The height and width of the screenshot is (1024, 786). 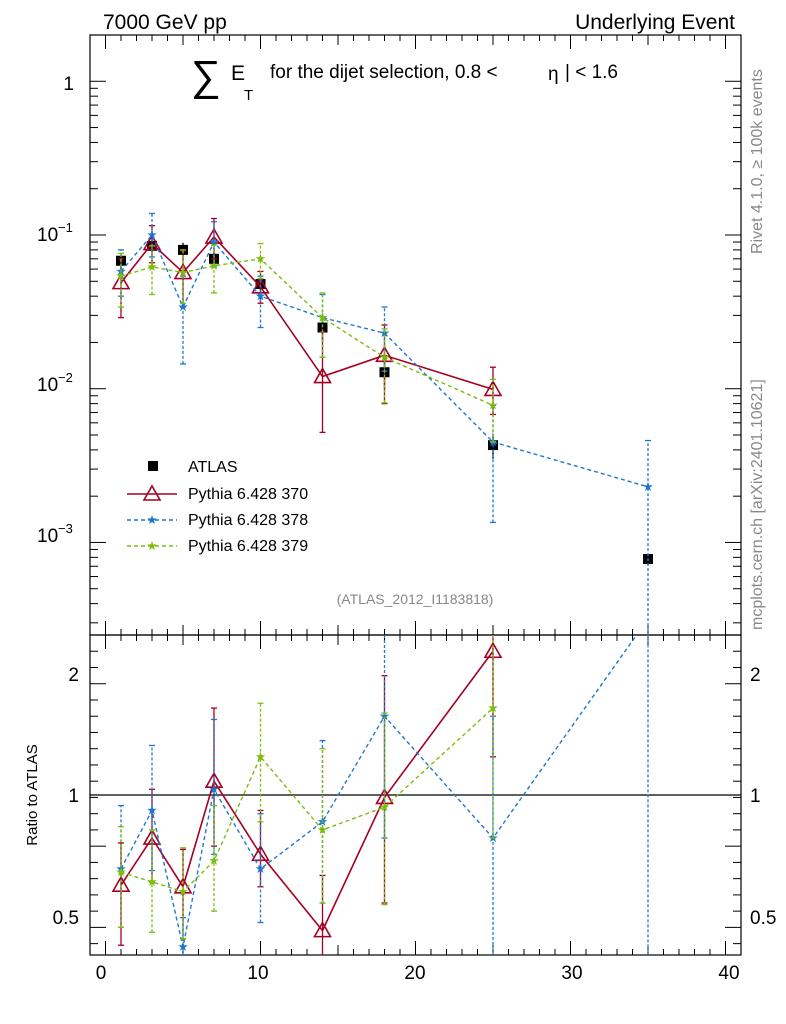 I want to click on svg-text: −1, so click(x=65, y=227).